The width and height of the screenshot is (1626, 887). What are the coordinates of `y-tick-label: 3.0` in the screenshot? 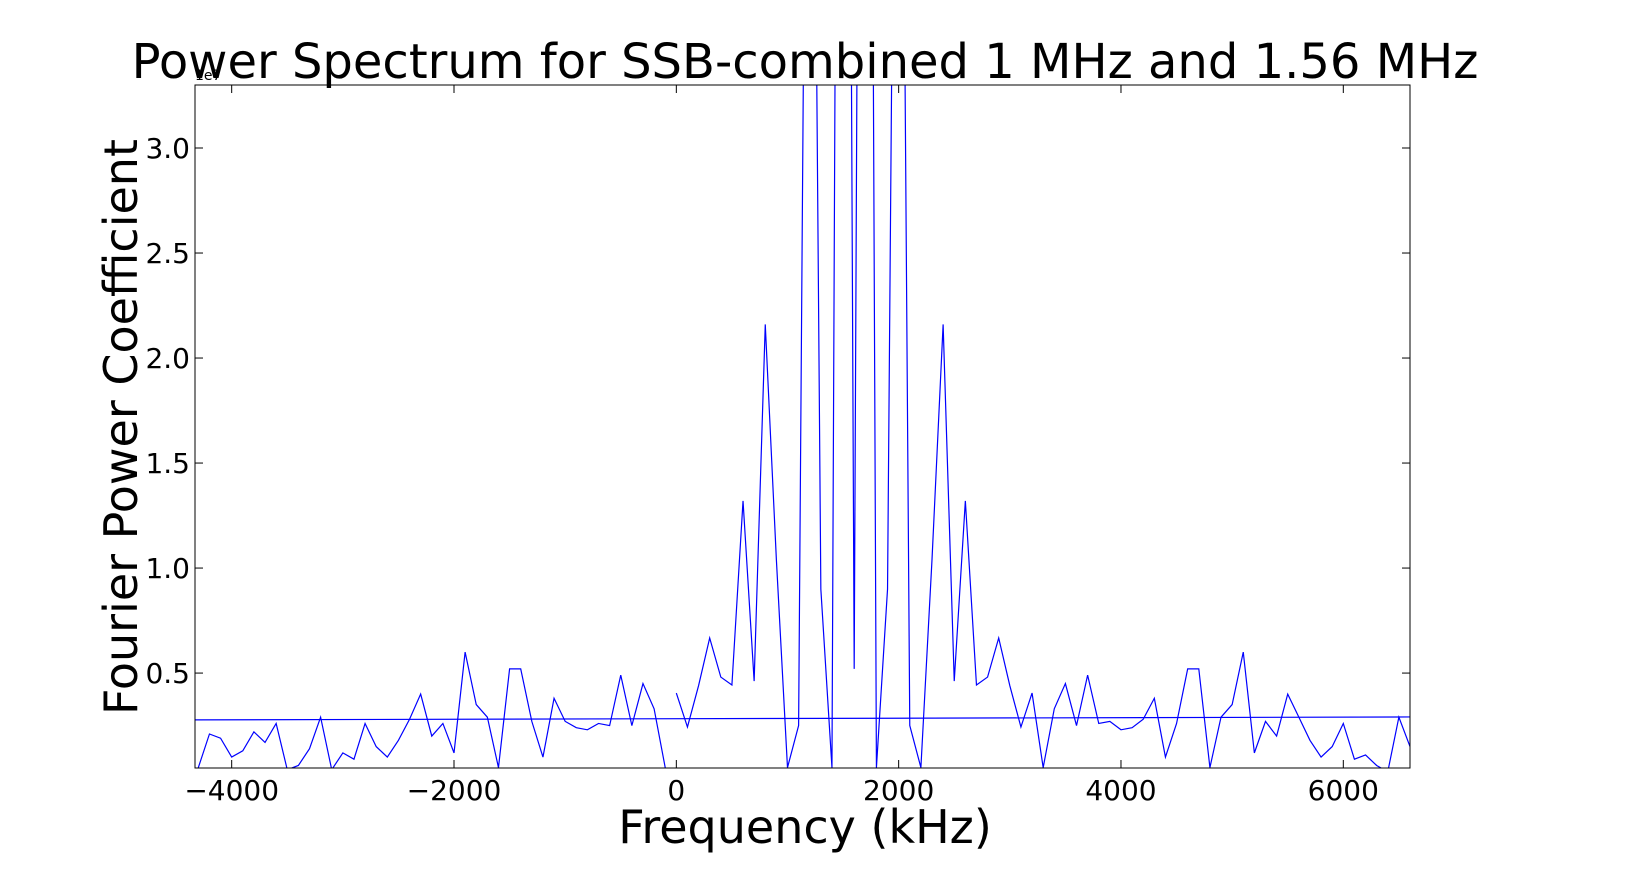 It's located at (167, 148).